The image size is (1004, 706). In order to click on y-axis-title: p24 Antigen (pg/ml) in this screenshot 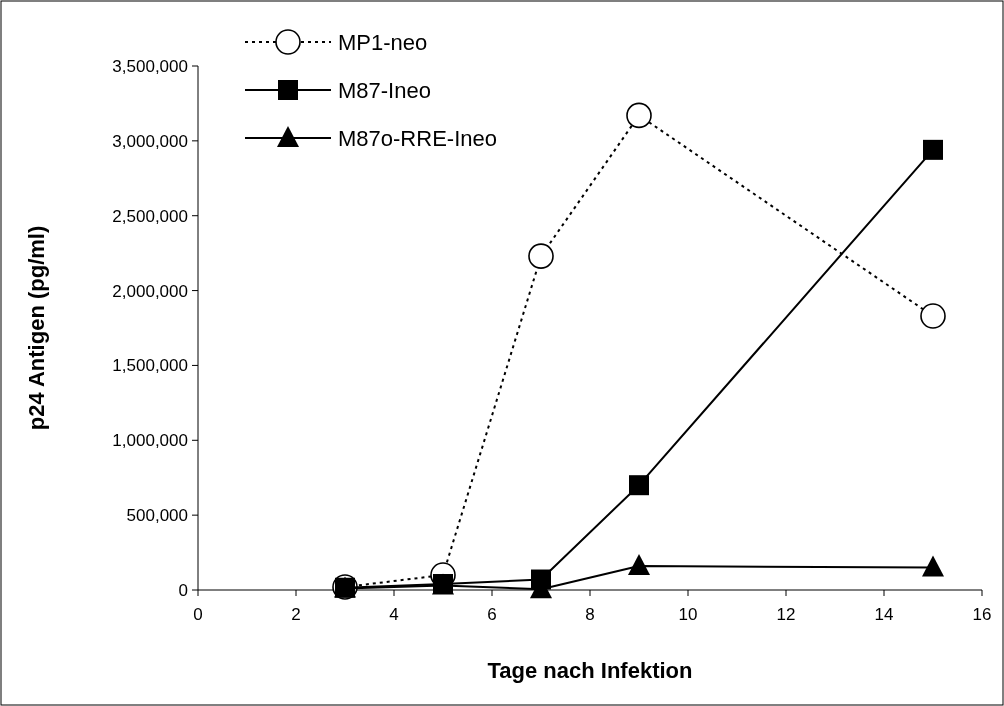, I will do `click(36, 328)`.